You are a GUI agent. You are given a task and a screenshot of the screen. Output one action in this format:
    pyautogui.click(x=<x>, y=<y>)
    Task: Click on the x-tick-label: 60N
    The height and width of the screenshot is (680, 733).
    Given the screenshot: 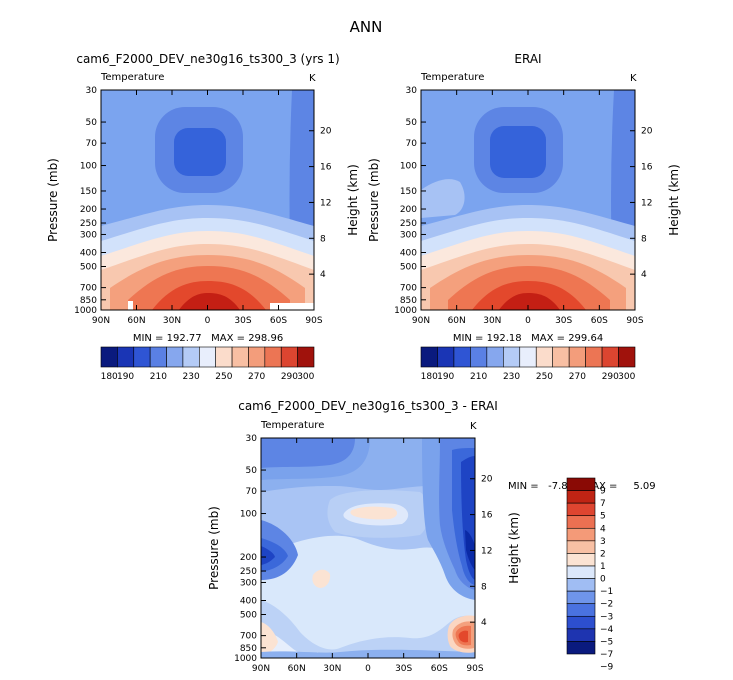 What is the action you would take?
    pyautogui.click(x=457, y=321)
    